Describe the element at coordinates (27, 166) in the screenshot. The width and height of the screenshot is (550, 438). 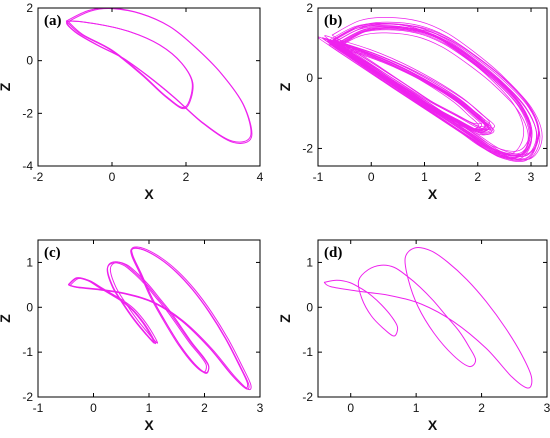
I see `y-tick-label: -4` at that location.